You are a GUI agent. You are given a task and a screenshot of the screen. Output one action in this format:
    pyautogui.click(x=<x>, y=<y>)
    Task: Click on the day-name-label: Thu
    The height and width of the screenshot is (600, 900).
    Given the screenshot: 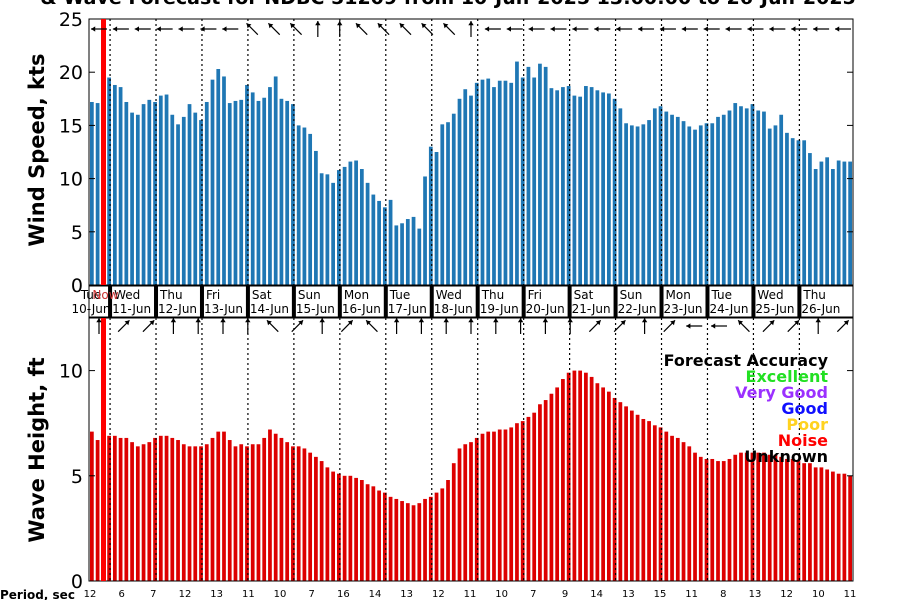 What is the action you would take?
    pyautogui.click(x=493, y=295)
    